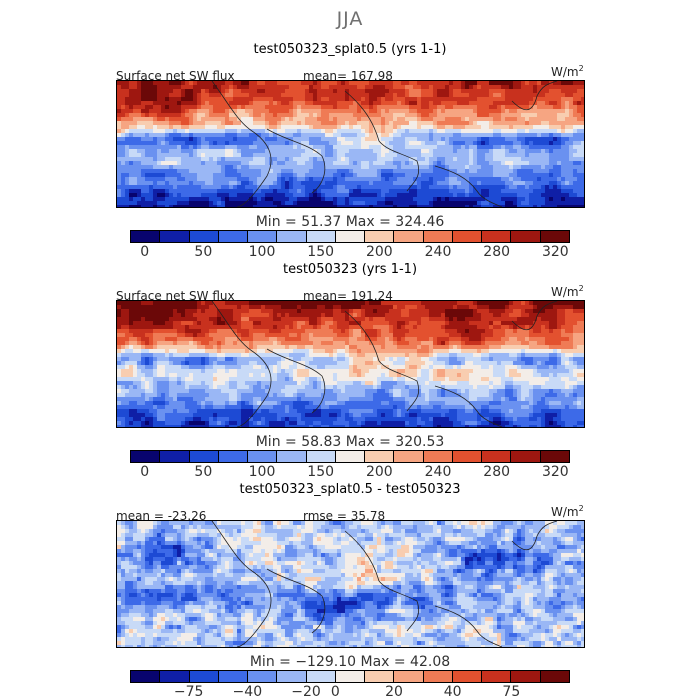 This screenshot has width=700, height=700. Describe the element at coordinates (452, 692) in the screenshot. I see `colorbar-tick-label: 40` at that location.